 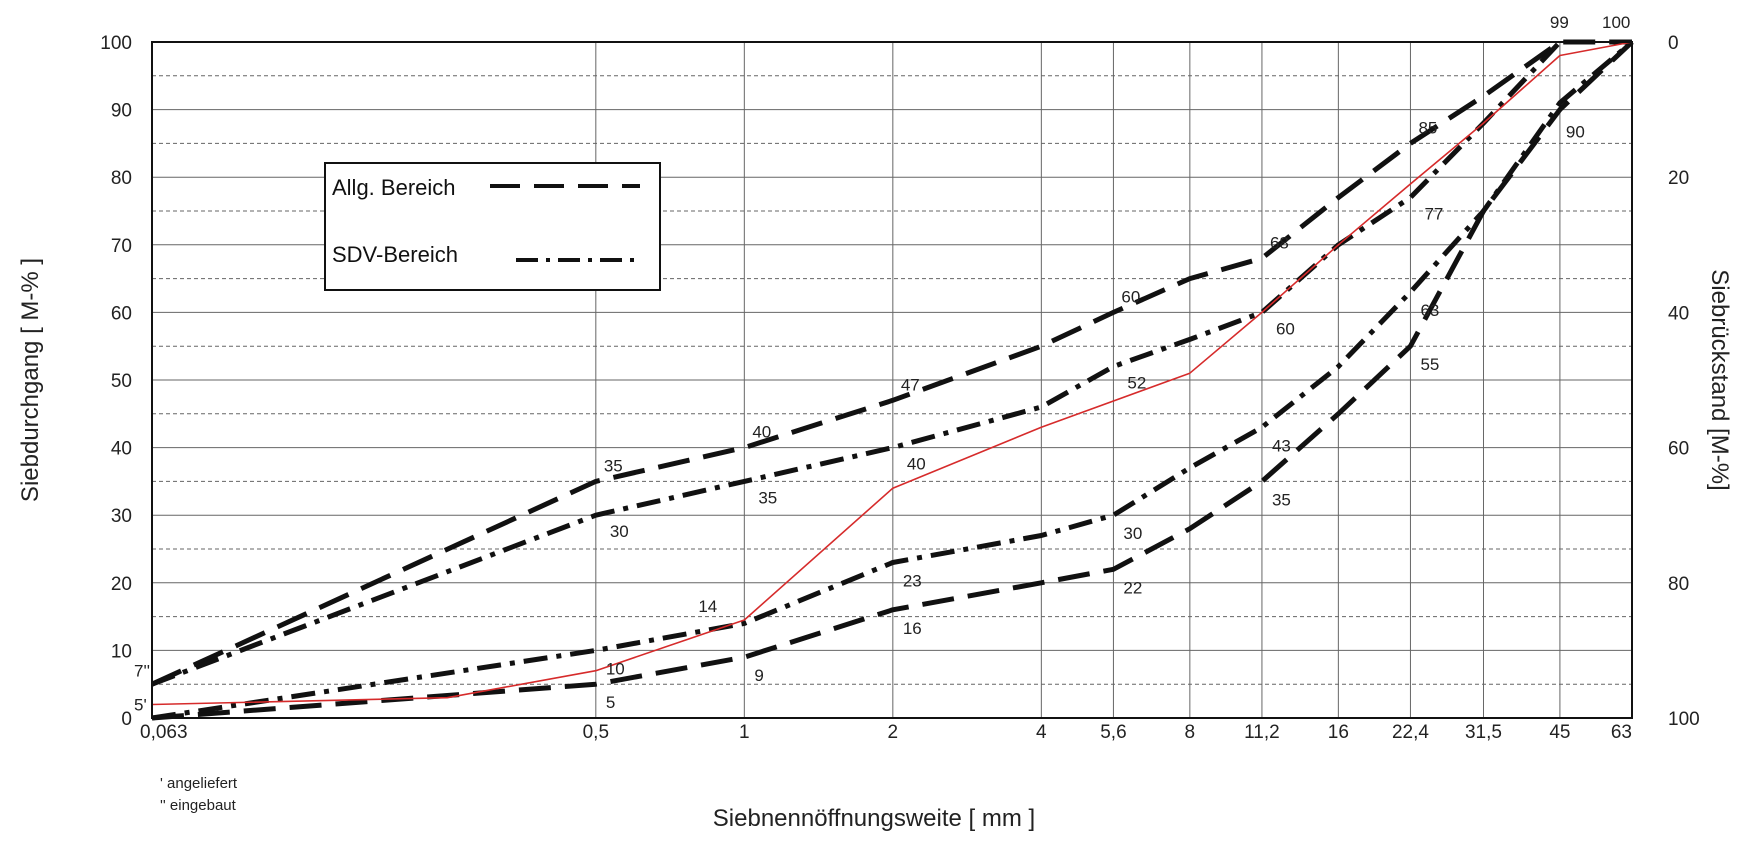 What do you see at coordinates (1279, 242) in the screenshot?
I see `point-label: 68` at bounding box center [1279, 242].